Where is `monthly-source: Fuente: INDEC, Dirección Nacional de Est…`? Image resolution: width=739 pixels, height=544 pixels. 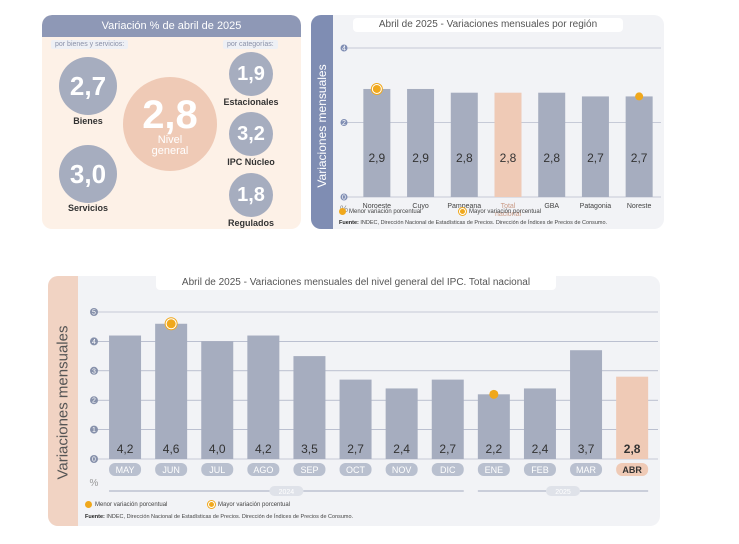 monthly-source: Fuente: INDEC, Dirección Nacional de Est… is located at coordinates (219, 517).